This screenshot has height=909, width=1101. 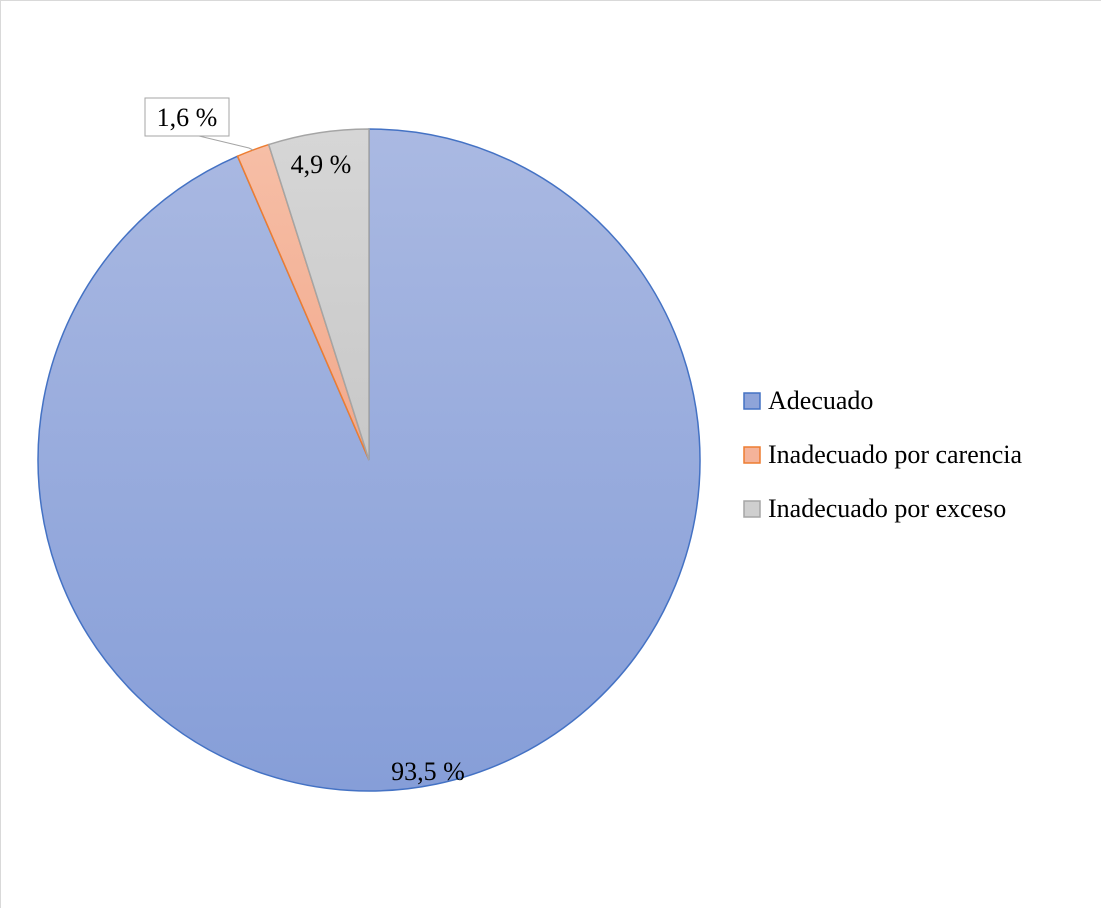 What do you see at coordinates (428, 771) in the screenshot?
I see `data-label-adecuado: 93,5 %` at bounding box center [428, 771].